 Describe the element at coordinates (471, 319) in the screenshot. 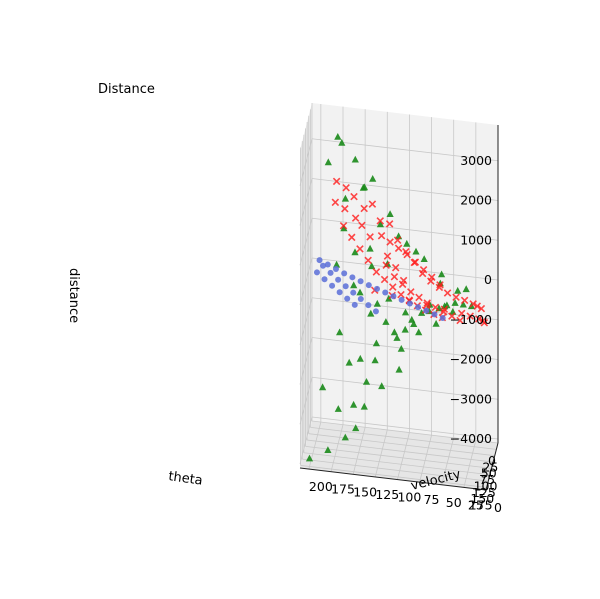

I see `z-tick-label: −1000` at that location.